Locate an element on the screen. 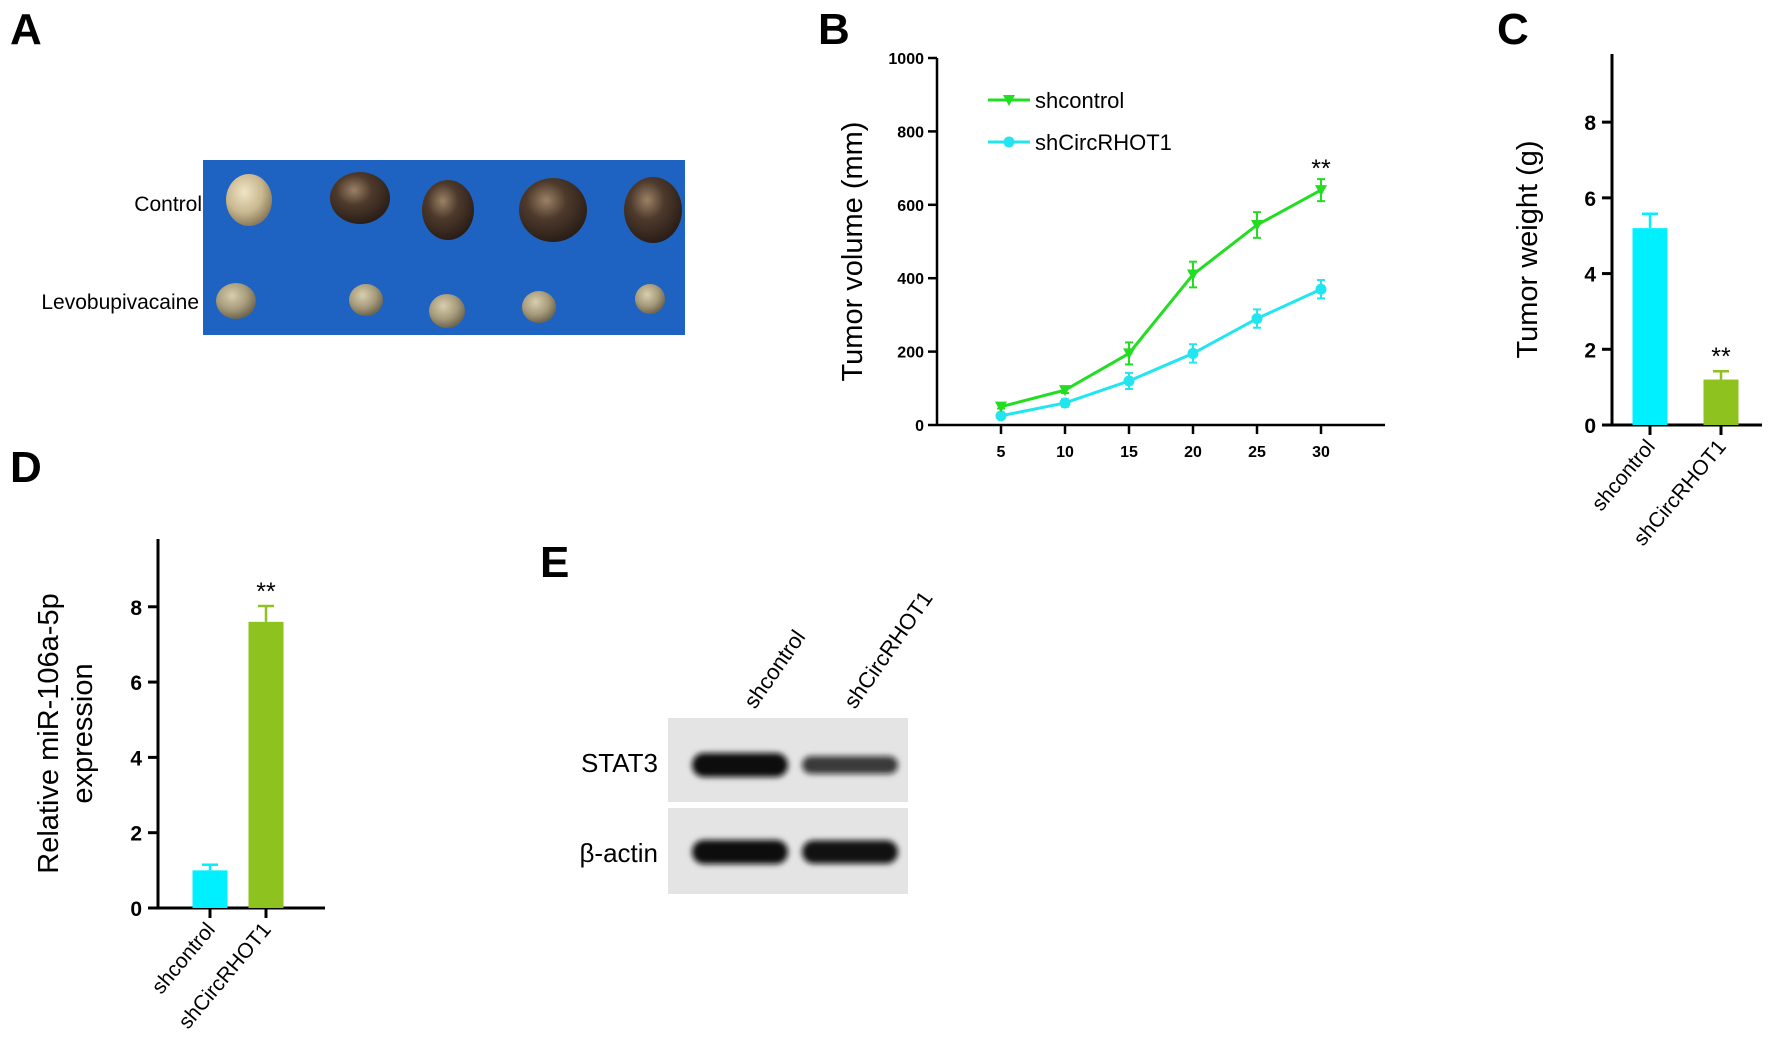  panel-e: E shcontrol shCircRHOT1 STAT3 β-actin is located at coordinates (739, 716).